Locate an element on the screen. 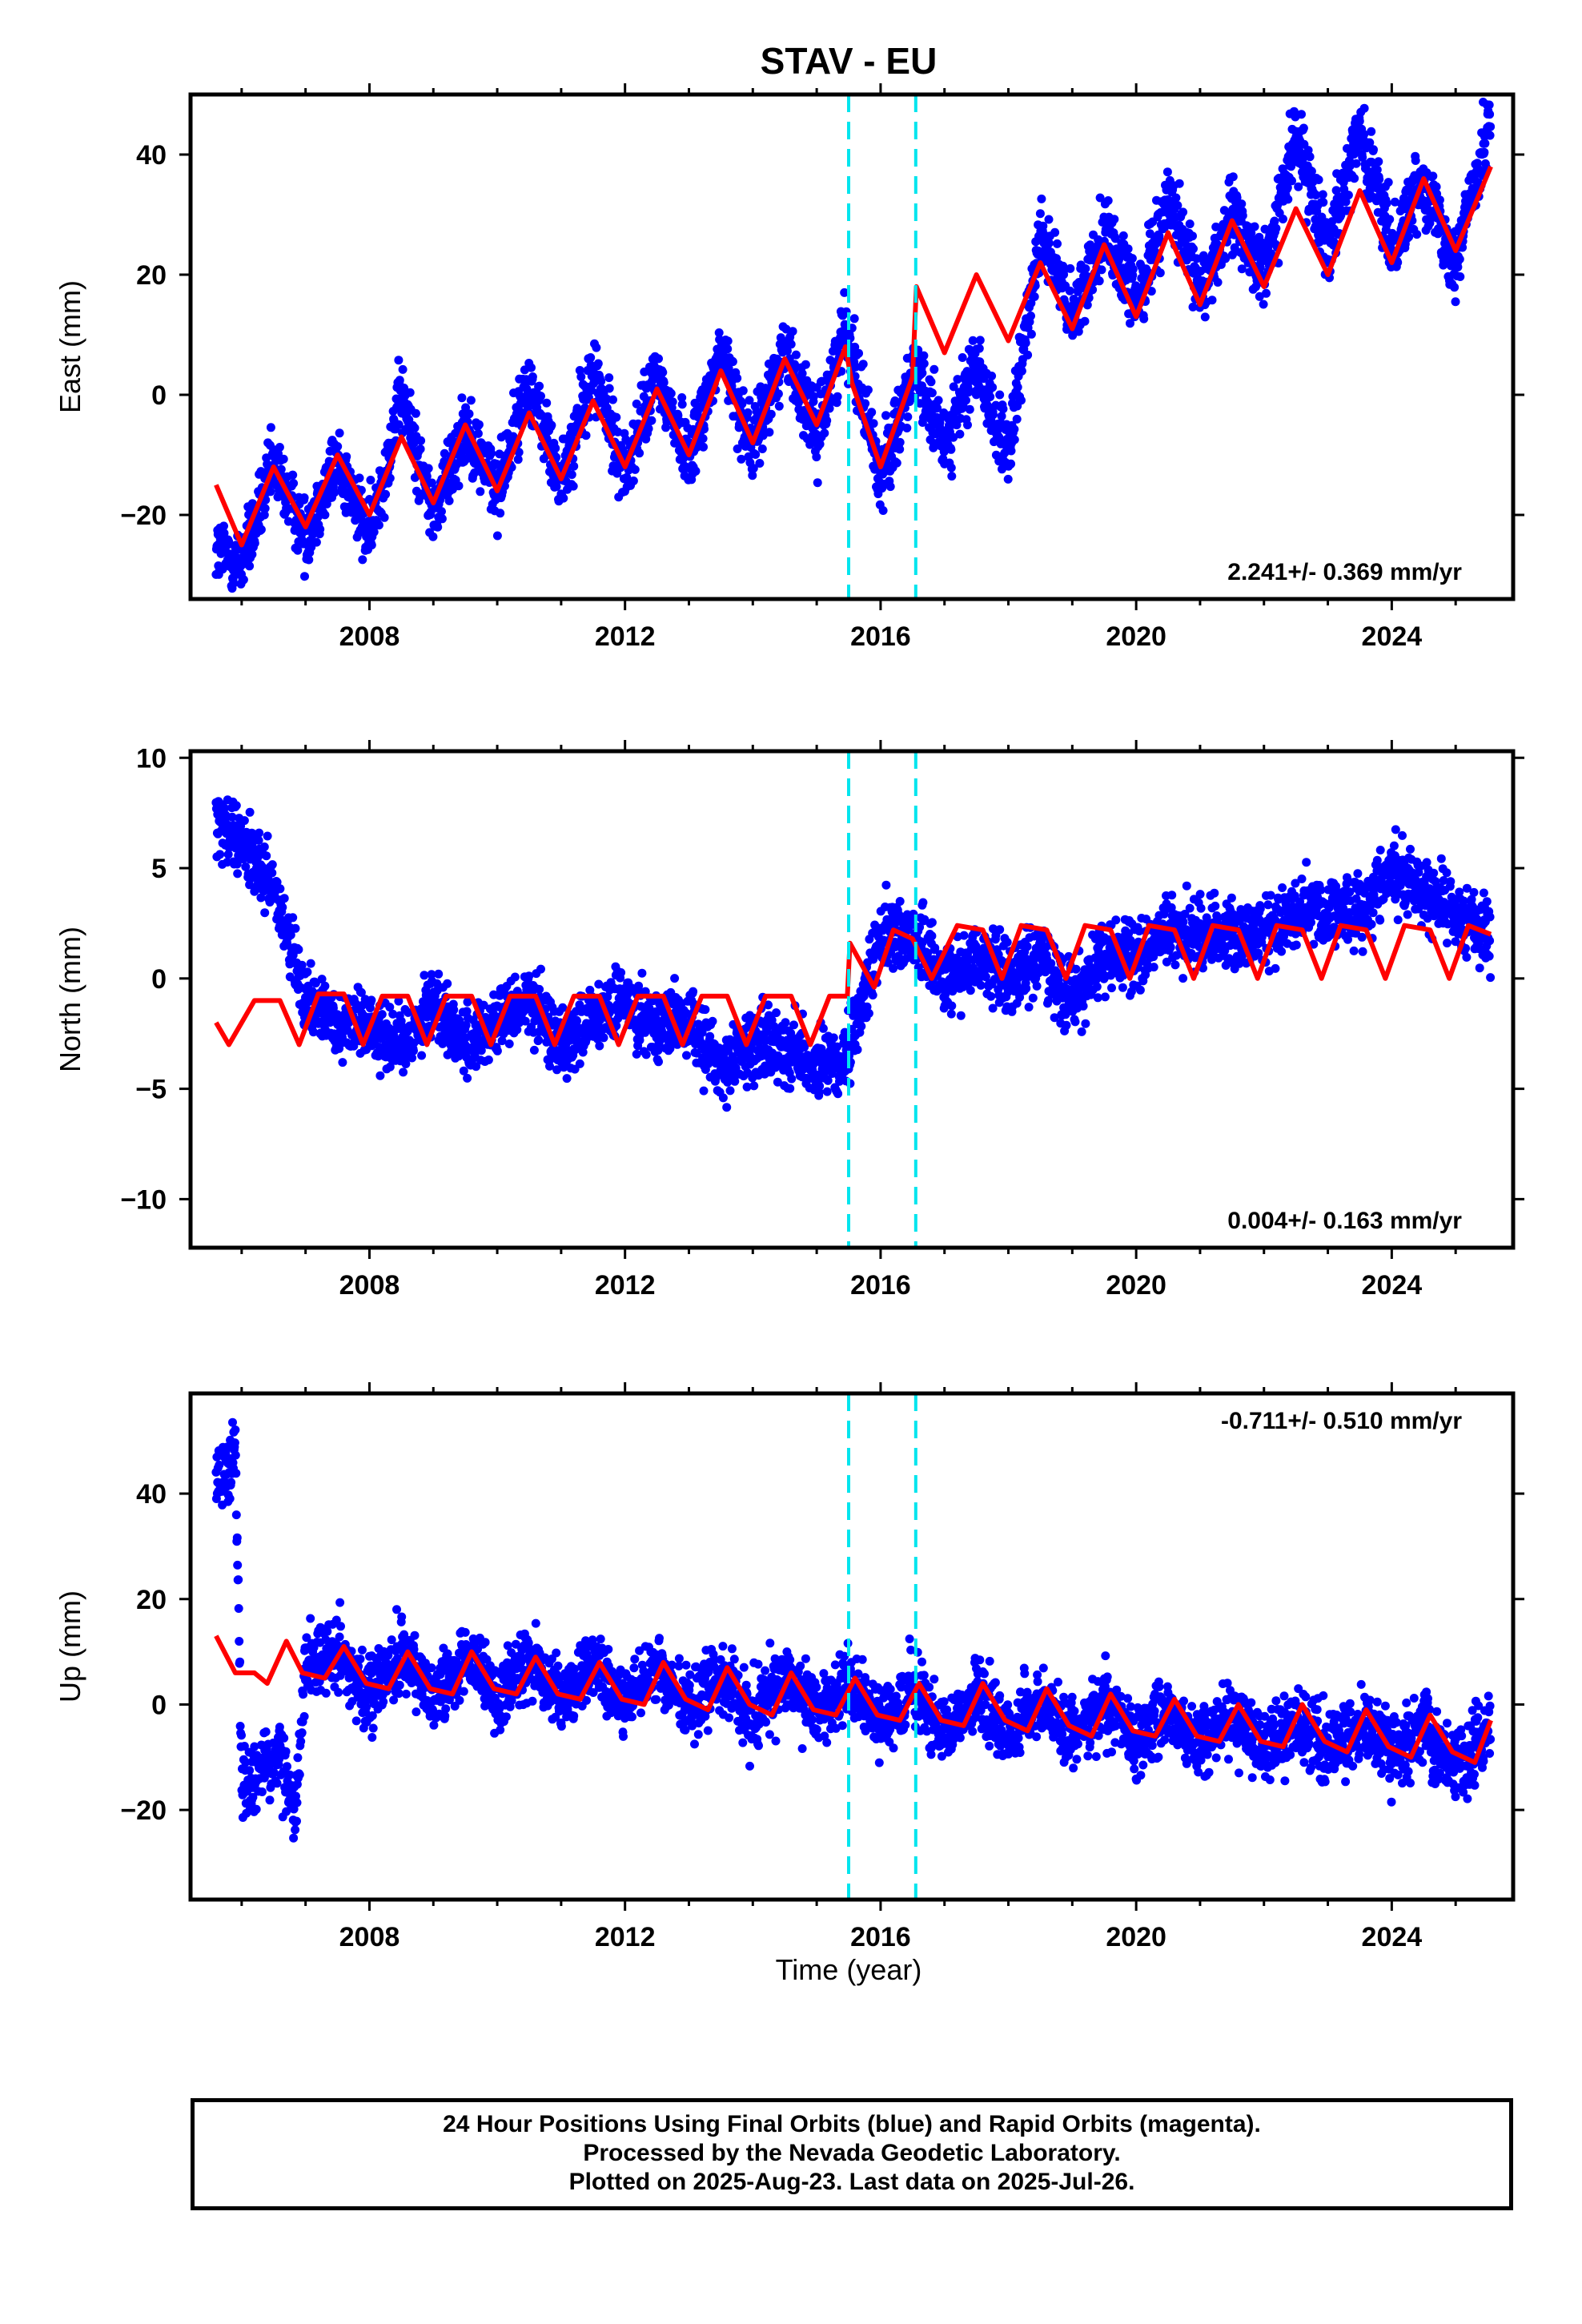  x-tick-label: 2016 is located at coordinates (880, 636).